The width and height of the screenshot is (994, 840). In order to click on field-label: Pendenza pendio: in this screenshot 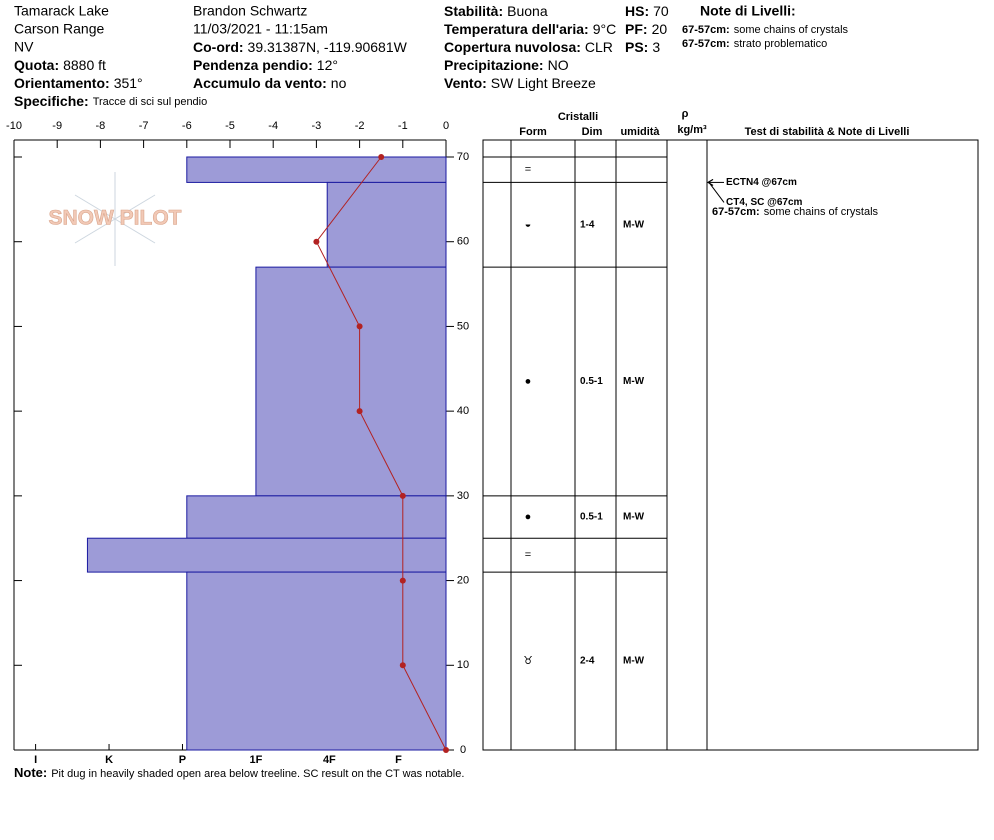, I will do `click(253, 65)`.